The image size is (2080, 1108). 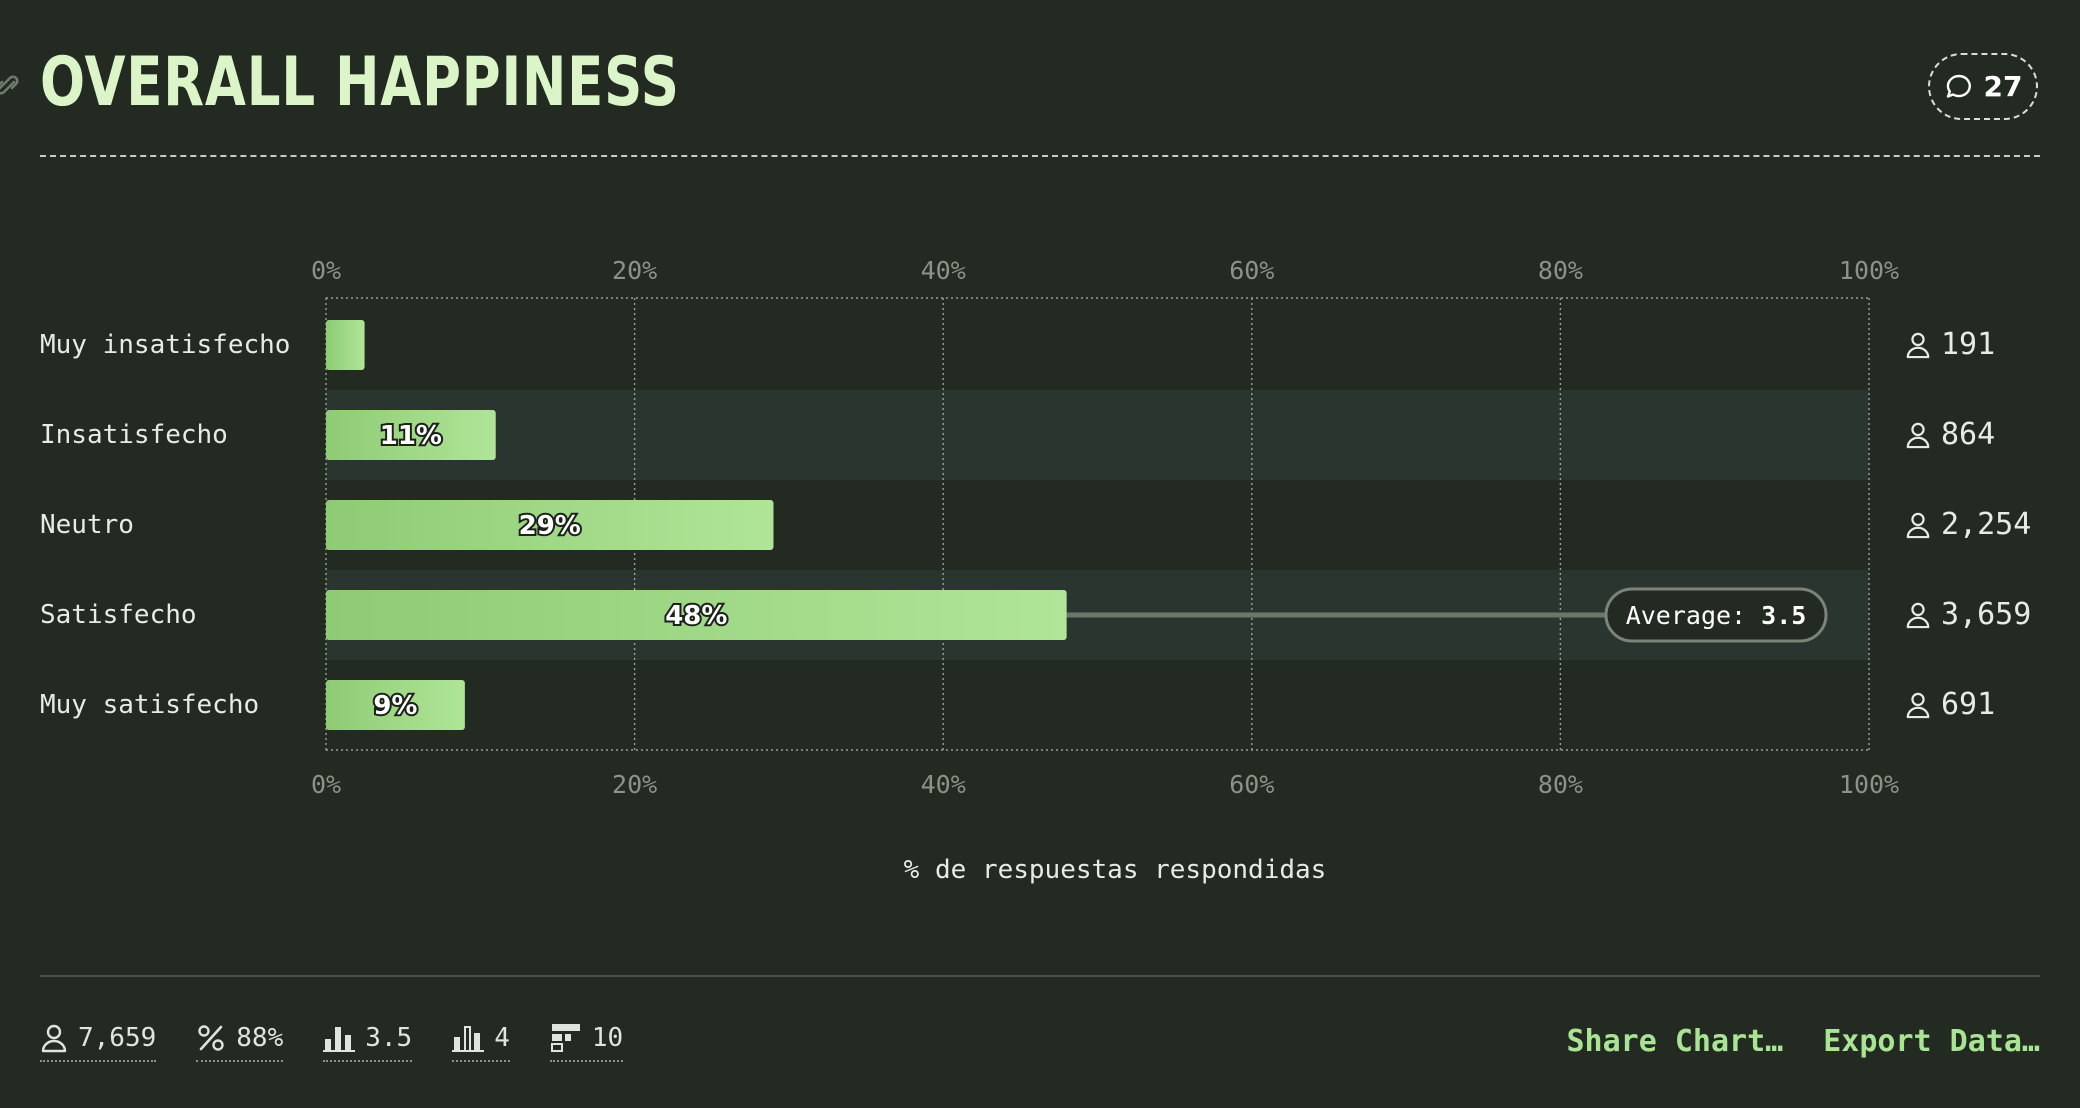 I want to click on bar-value-label: 29%, so click(x=550, y=526).